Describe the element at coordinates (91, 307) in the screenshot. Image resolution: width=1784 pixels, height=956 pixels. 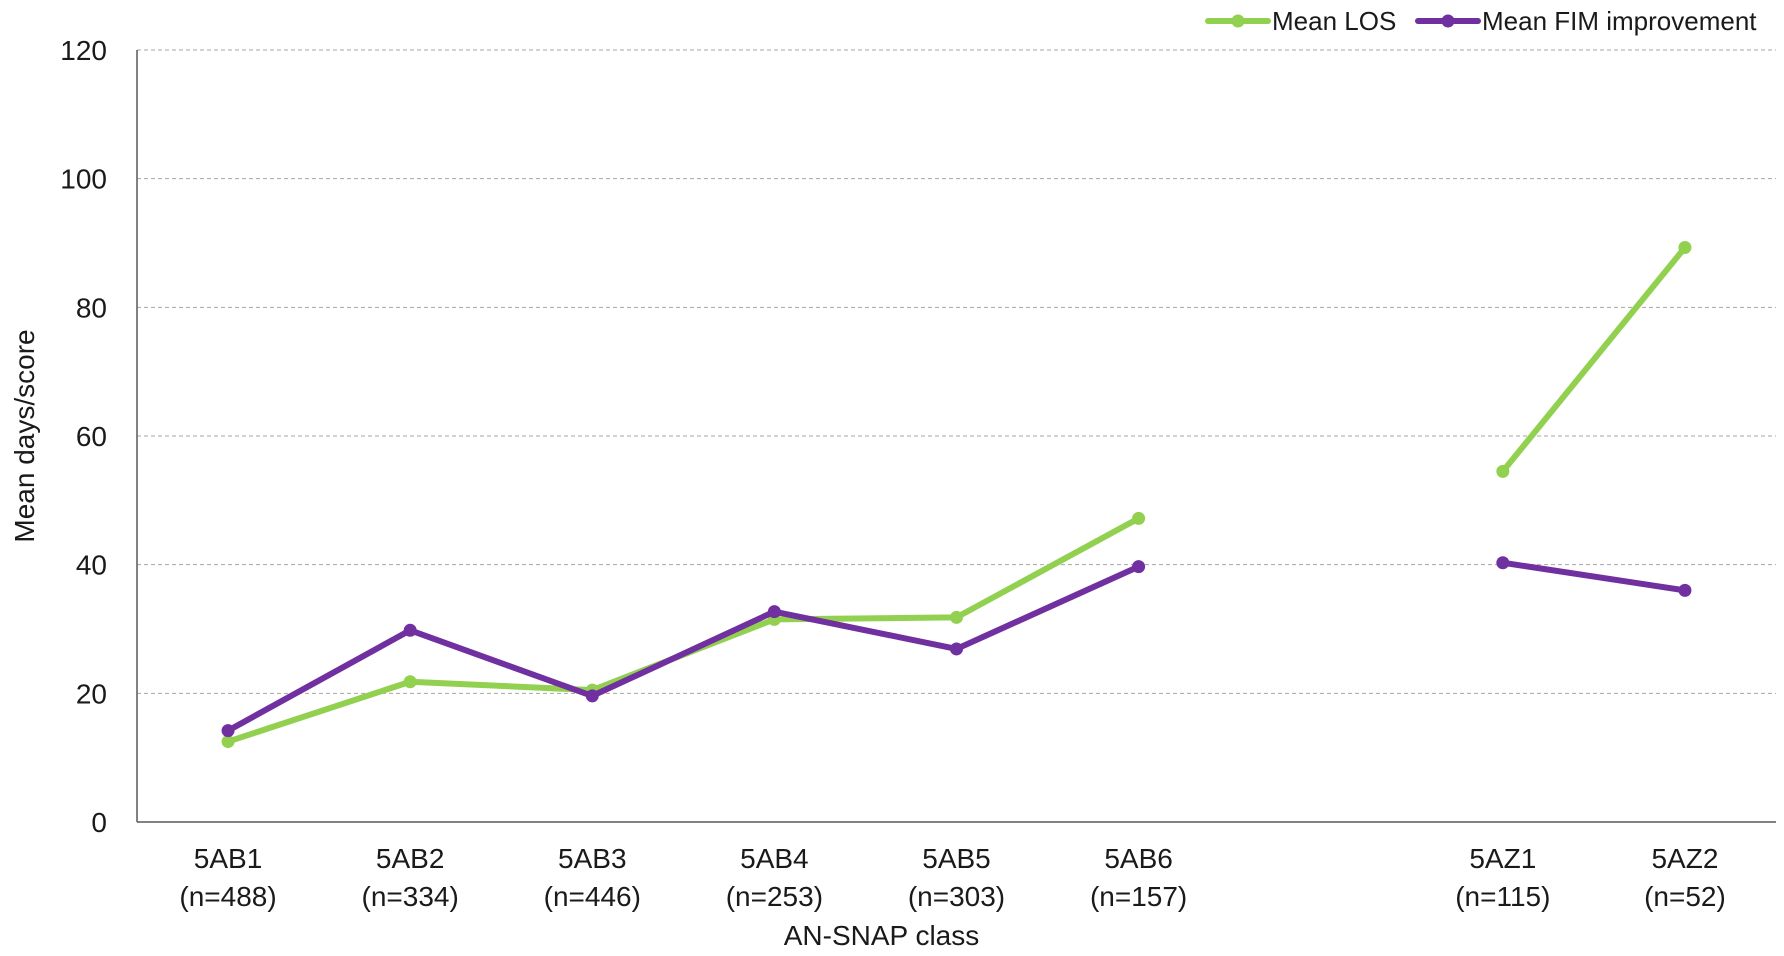
I see `y-tick-label: 80` at that location.